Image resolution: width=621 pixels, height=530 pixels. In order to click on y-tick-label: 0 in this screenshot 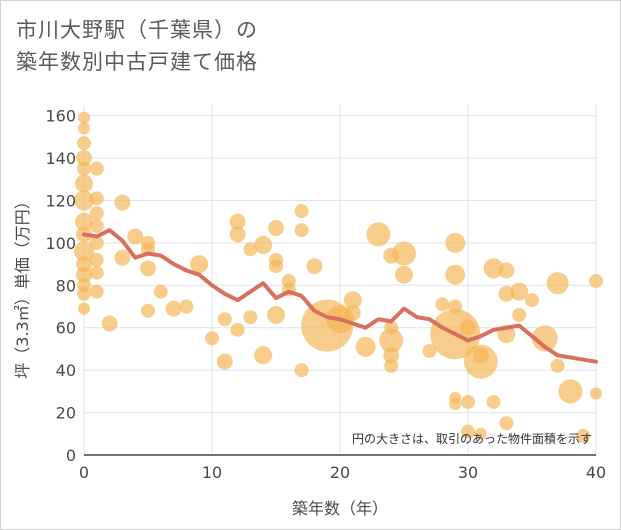, I will do `click(71, 455)`.